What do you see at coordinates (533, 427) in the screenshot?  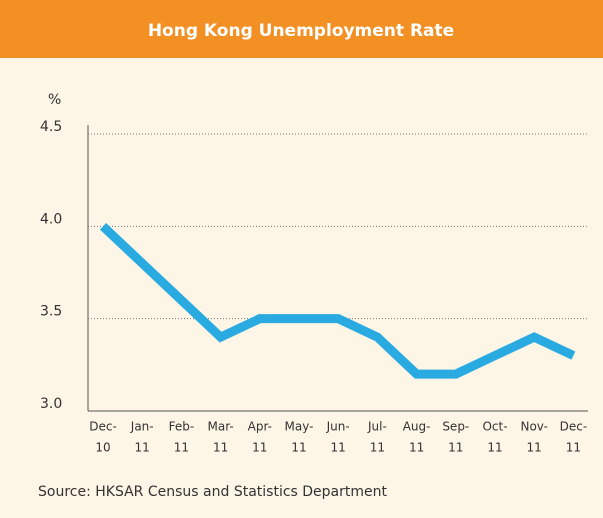 I see `x-tick-label: Nov-` at bounding box center [533, 427].